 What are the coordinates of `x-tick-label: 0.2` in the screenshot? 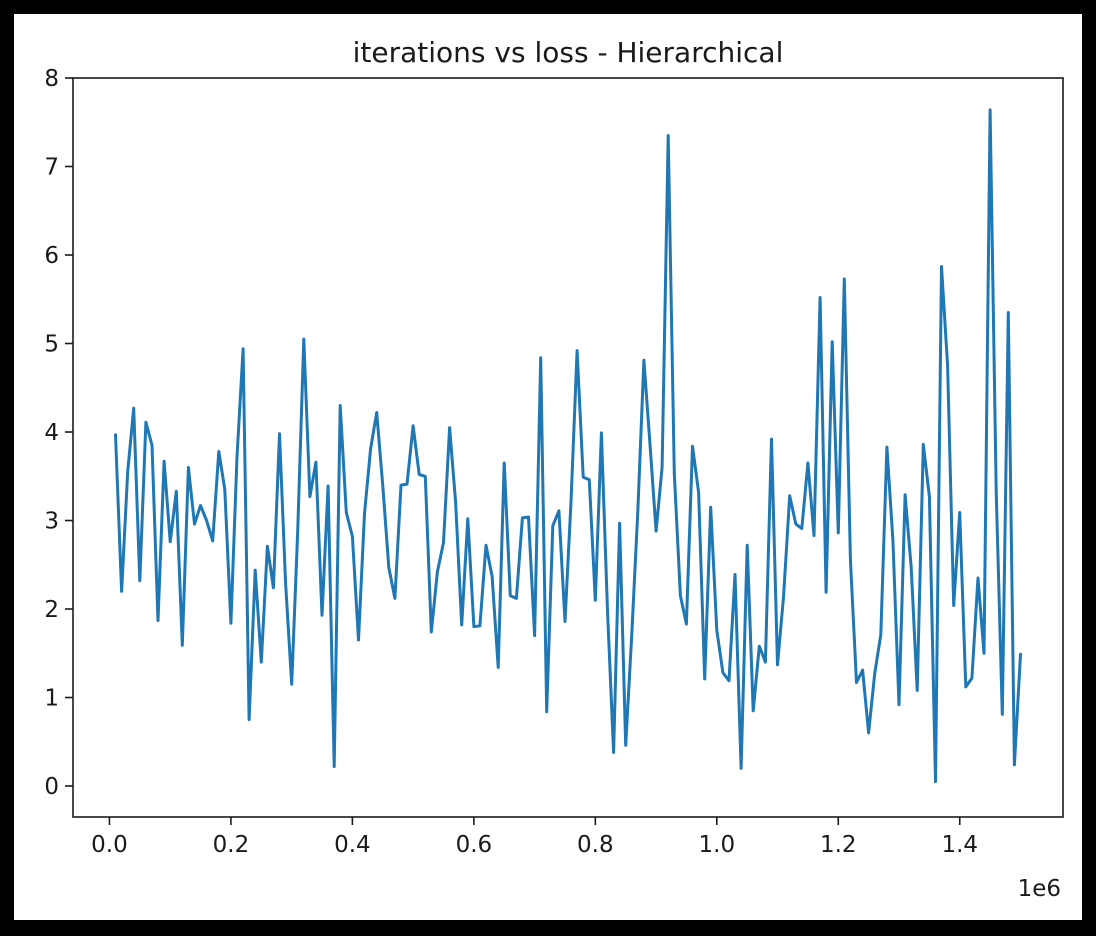 It's located at (231, 845).